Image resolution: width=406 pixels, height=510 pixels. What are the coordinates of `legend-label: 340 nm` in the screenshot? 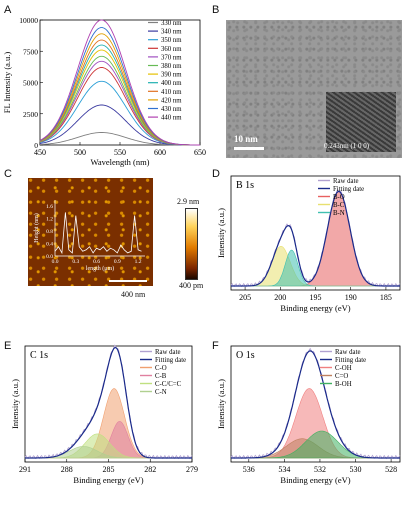 It's located at (171, 32).